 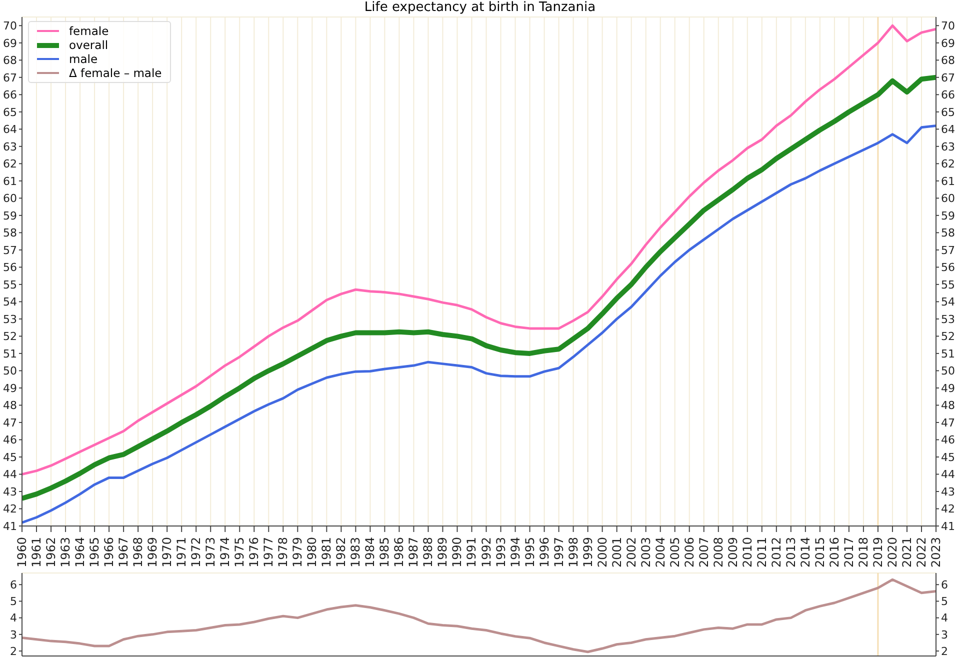 What do you see at coordinates (948, 181) in the screenshot?
I see `y2-tick-label: 61` at bounding box center [948, 181].